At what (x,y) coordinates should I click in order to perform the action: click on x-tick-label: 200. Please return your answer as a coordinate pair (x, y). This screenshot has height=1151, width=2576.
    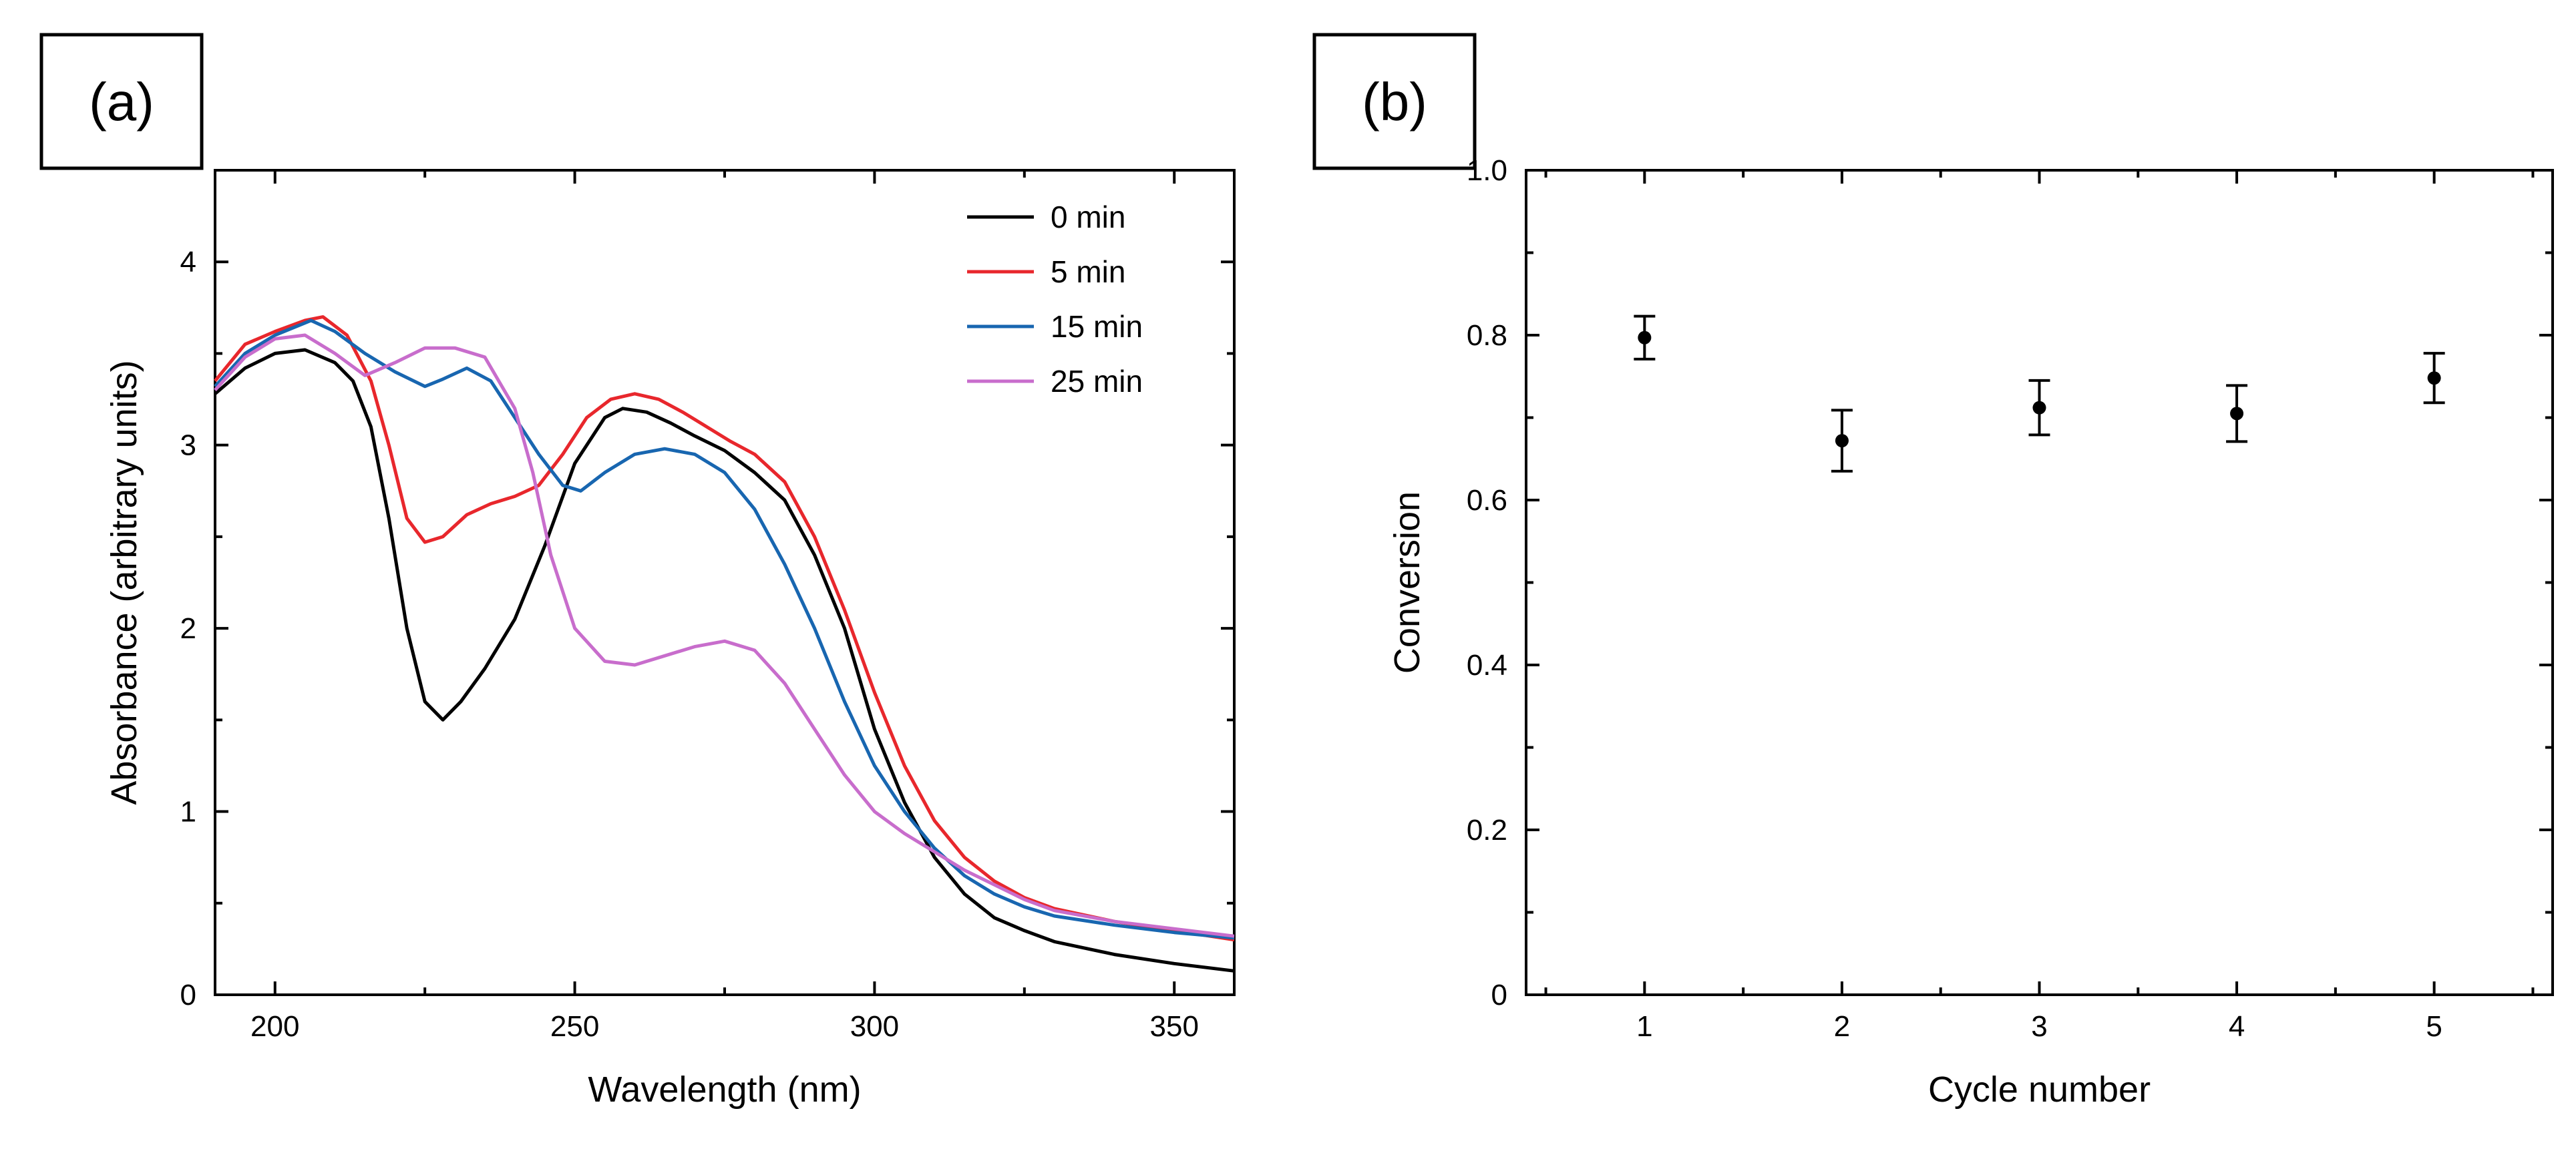
    Looking at the image, I should click on (274, 1026).